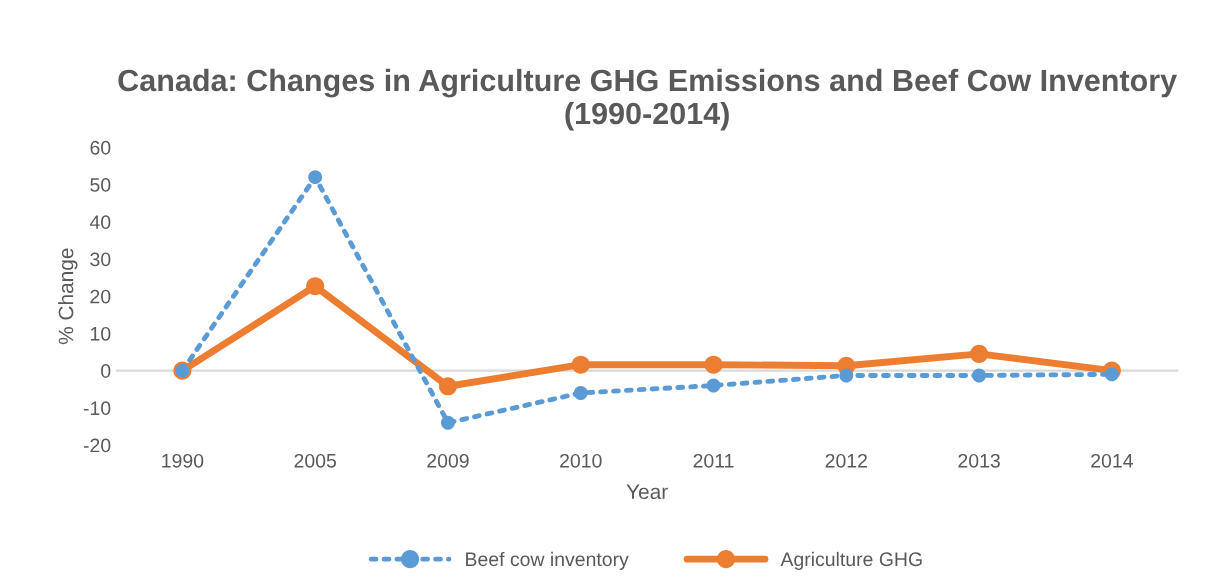 Image resolution: width=1221 pixels, height=578 pixels. Describe the element at coordinates (97, 445) in the screenshot. I see `y-tick-label: -20` at that location.